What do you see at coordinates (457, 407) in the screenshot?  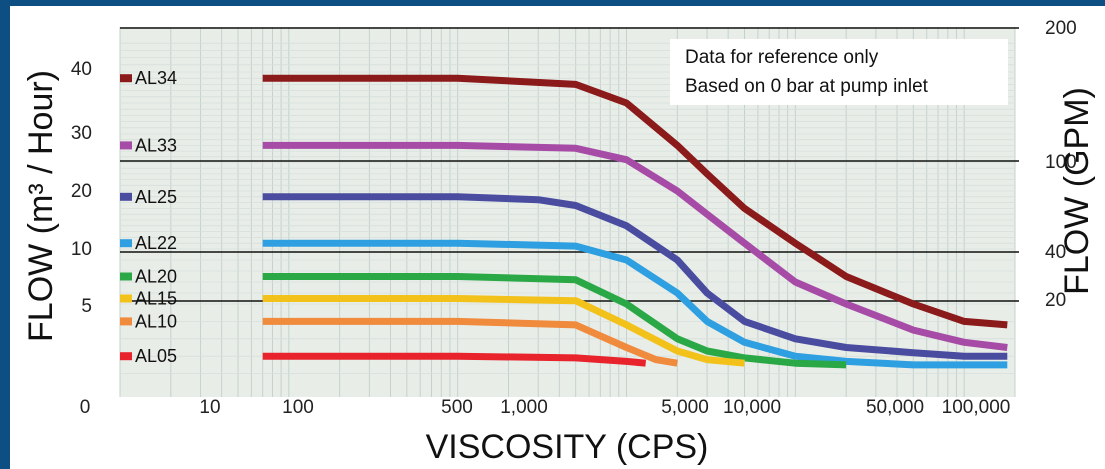 I see `x-tick-label: 500` at bounding box center [457, 407].